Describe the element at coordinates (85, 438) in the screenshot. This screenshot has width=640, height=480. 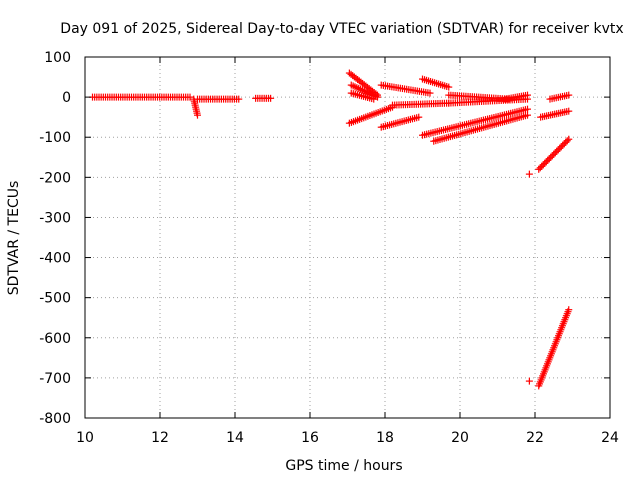
I see `x-tick-label: 10` at that location.